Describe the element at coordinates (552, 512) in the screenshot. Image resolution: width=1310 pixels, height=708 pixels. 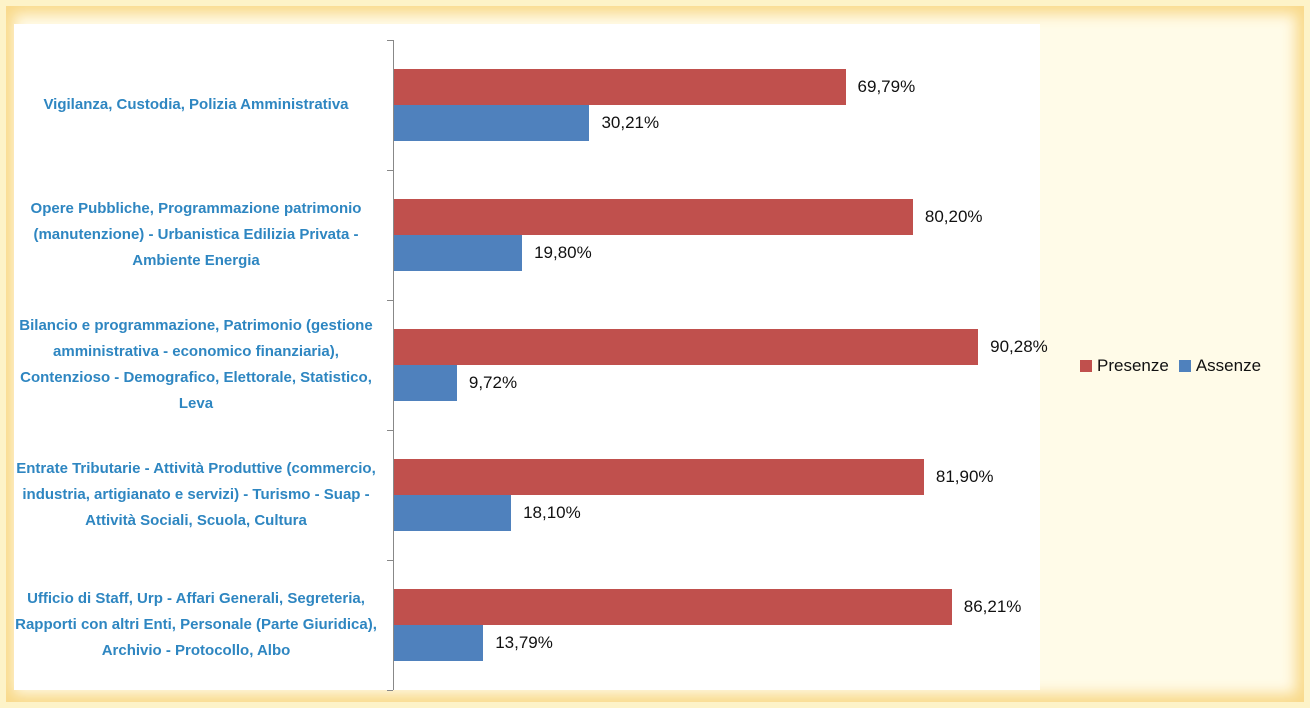
I see `value-label: 18,10%` at that location.